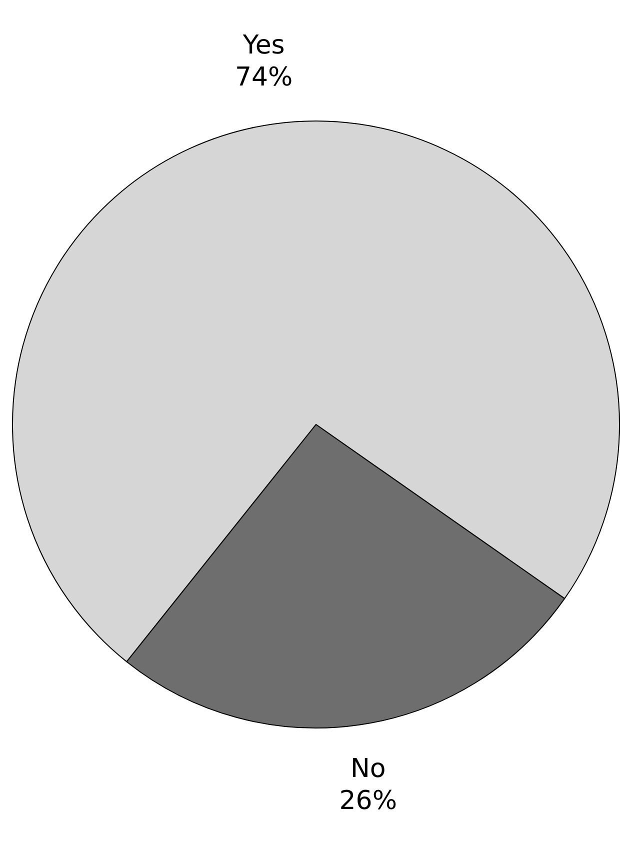 The height and width of the screenshot is (849, 632). Describe the element at coordinates (263, 45) in the screenshot. I see `slice-label: Yes` at that location.